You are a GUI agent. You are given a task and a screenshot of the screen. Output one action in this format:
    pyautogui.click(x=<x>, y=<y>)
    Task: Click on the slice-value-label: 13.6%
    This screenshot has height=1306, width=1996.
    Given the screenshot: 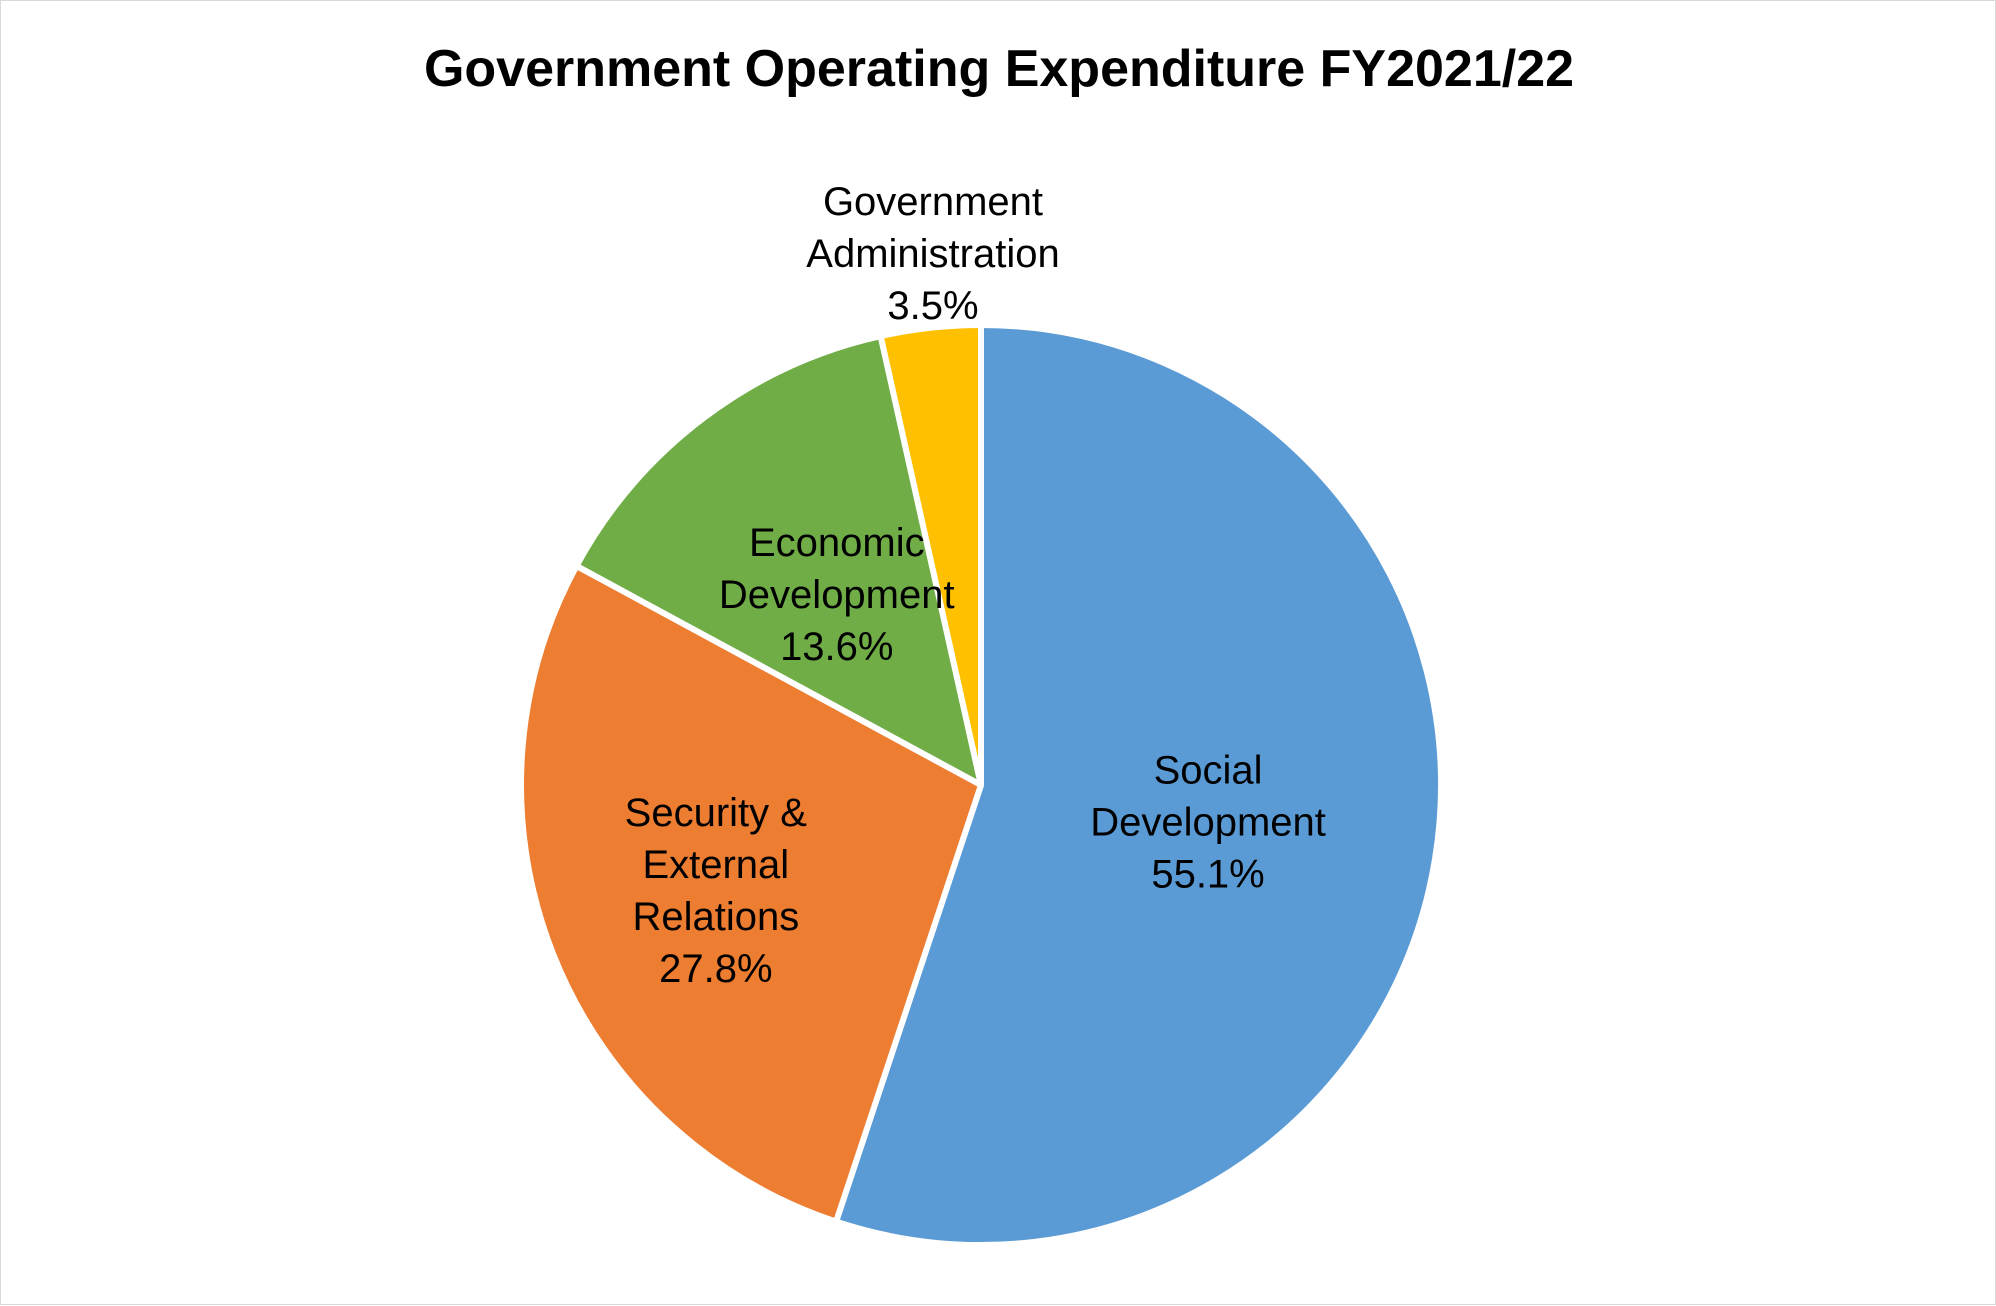 What is the action you would take?
    pyautogui.click(x=836, y=647)
    